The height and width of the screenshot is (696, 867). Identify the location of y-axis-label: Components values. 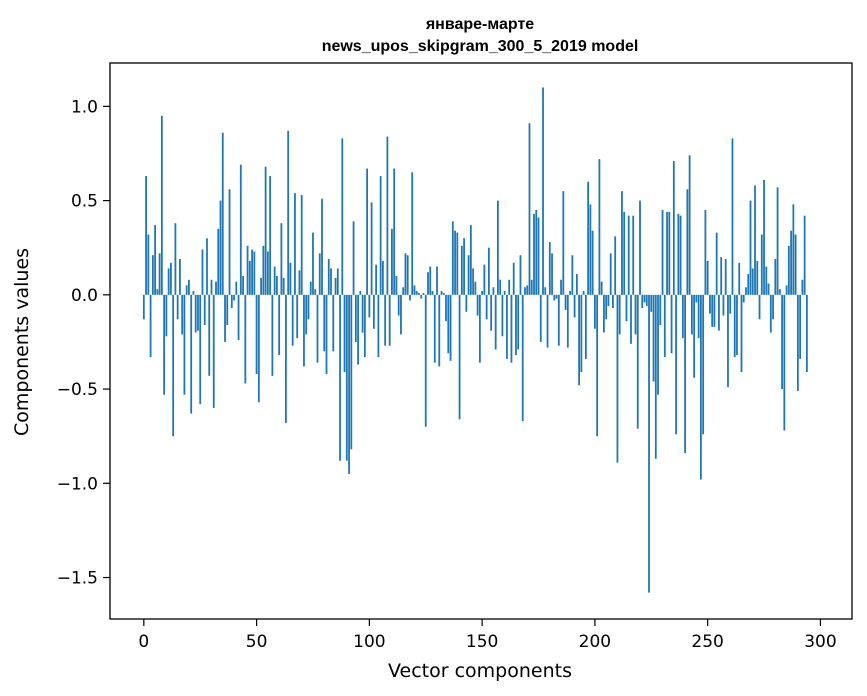
(22, 342).